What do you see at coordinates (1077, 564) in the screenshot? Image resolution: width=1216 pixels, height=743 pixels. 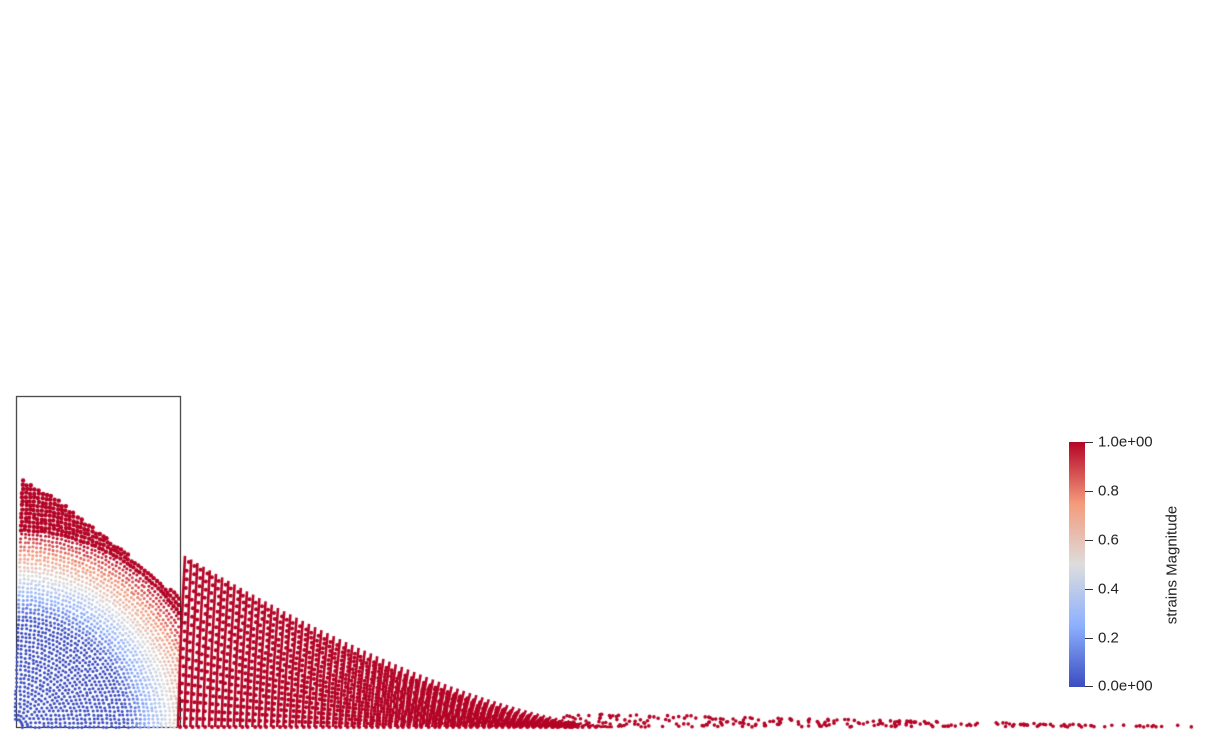 I see `colorbar-gradient` at bounding box center [1077, 564].